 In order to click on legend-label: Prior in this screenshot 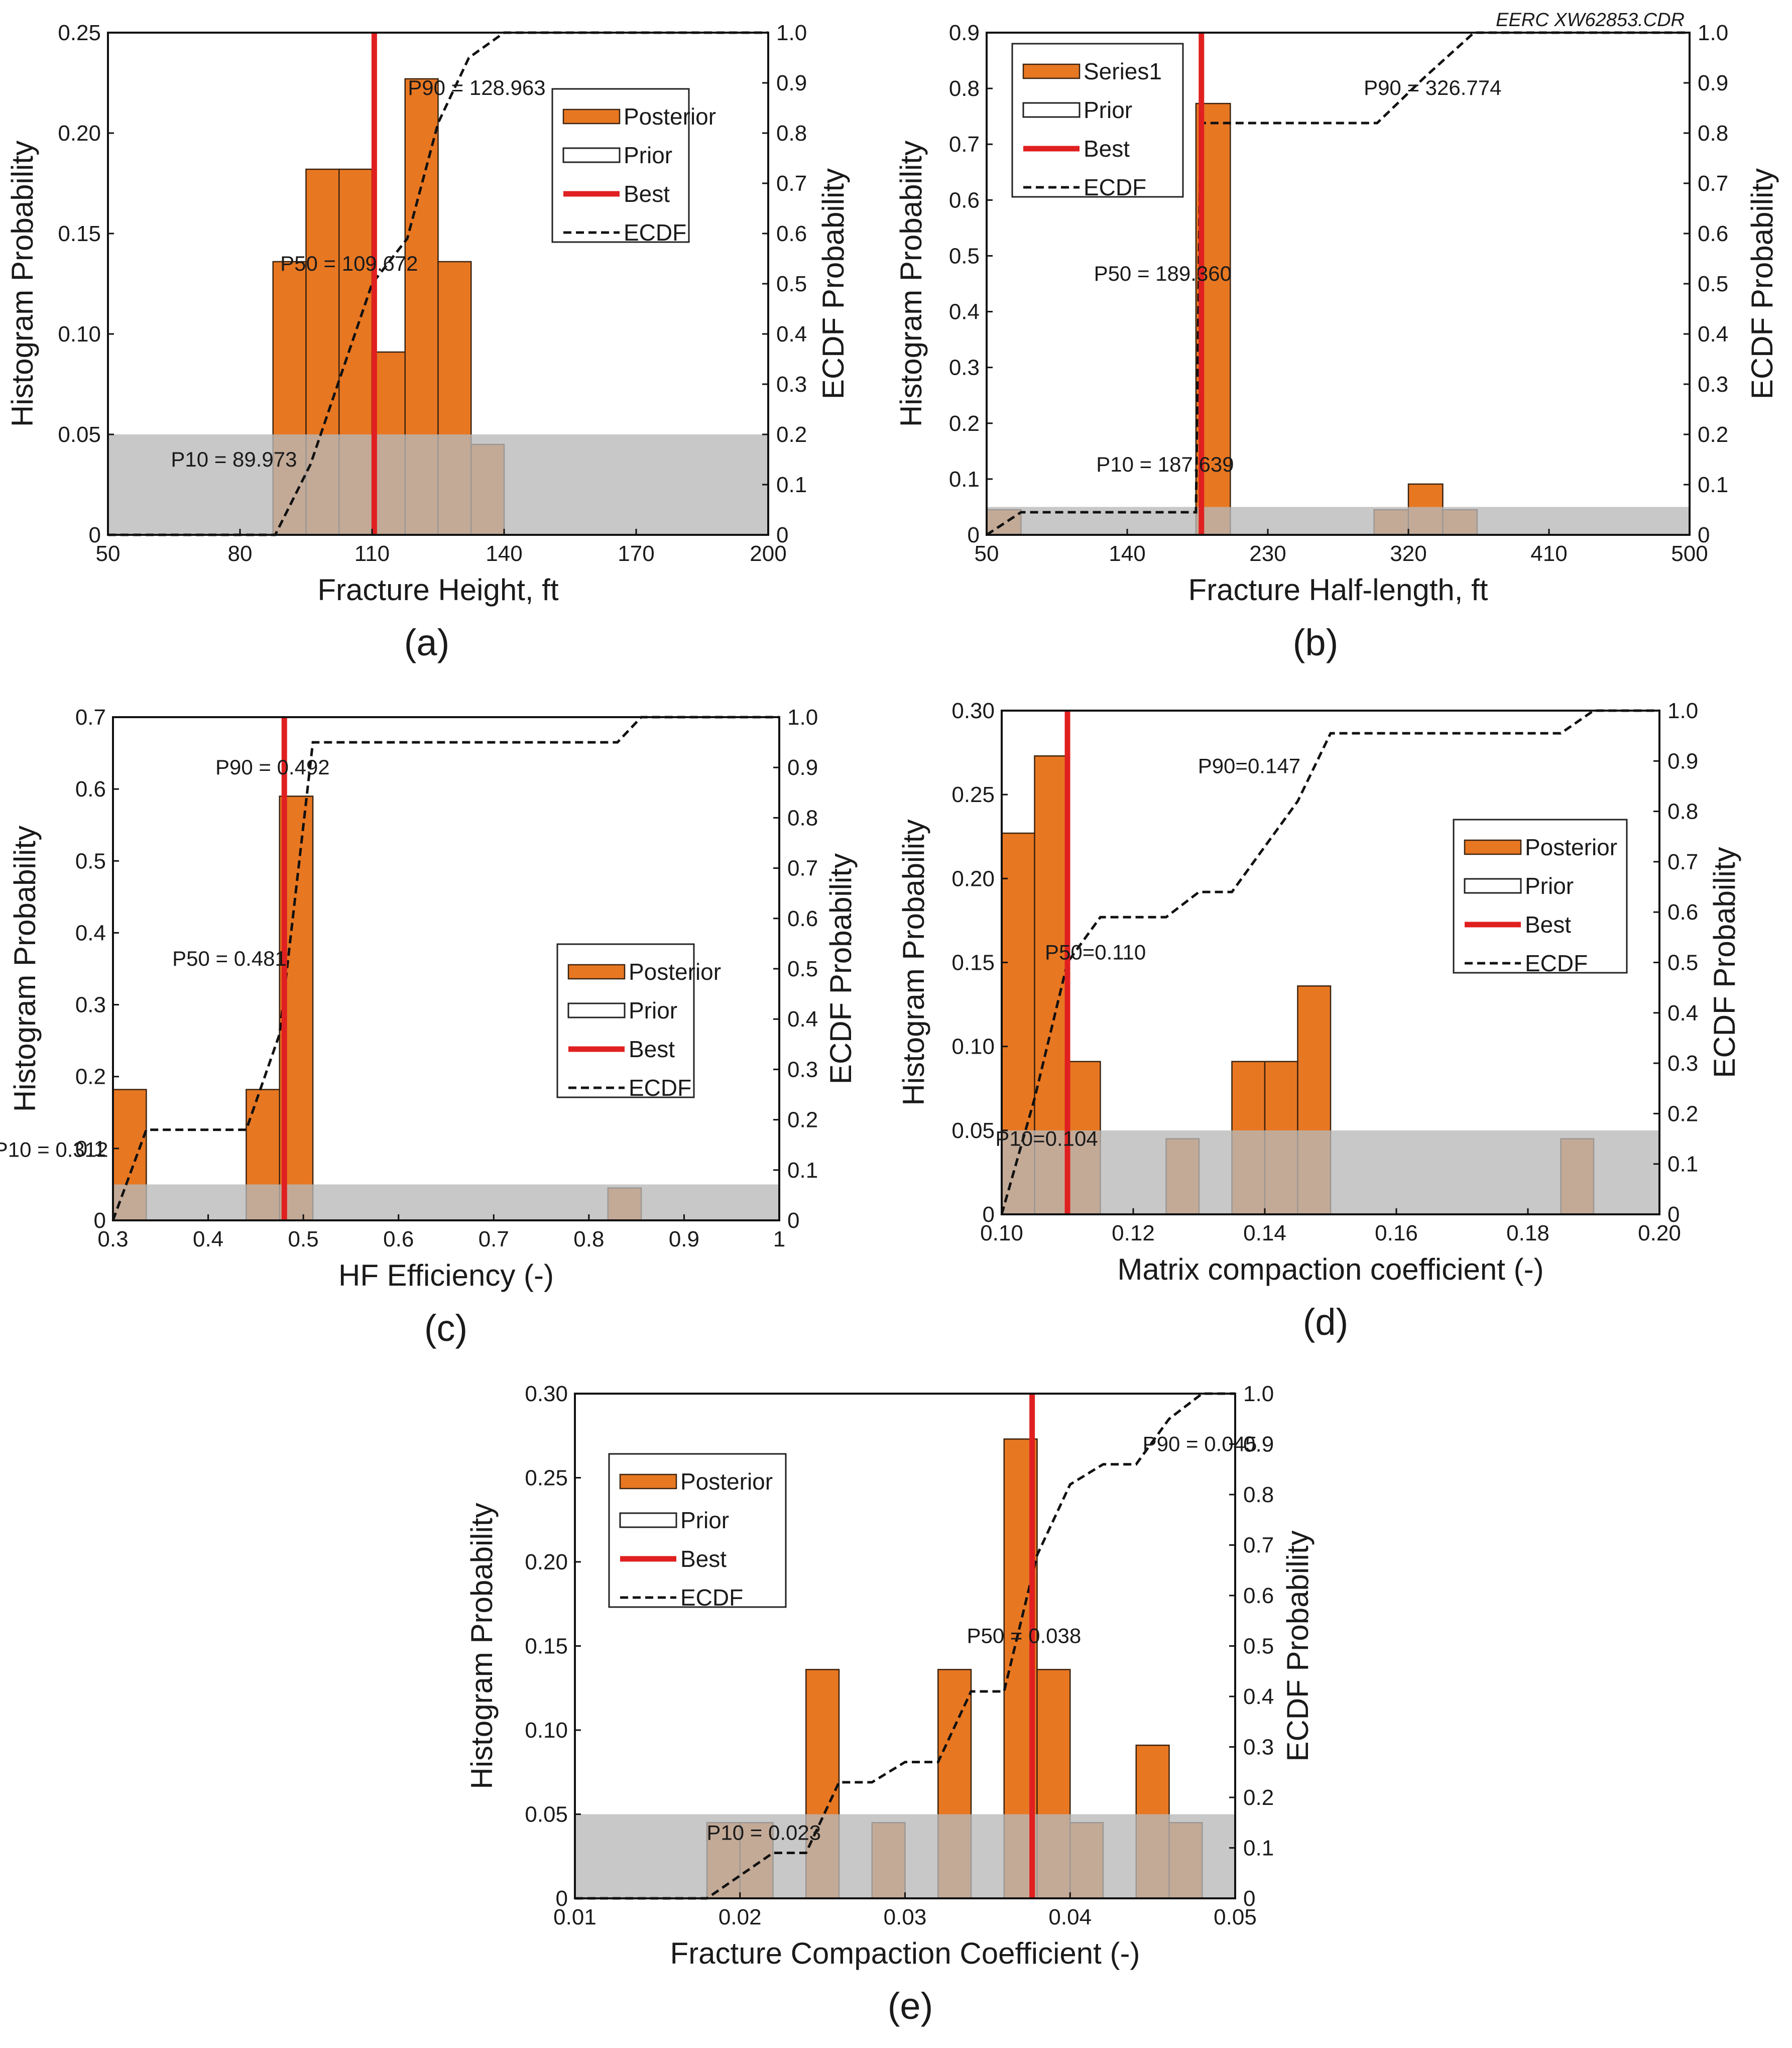, I will do `click(1108, 110)`.